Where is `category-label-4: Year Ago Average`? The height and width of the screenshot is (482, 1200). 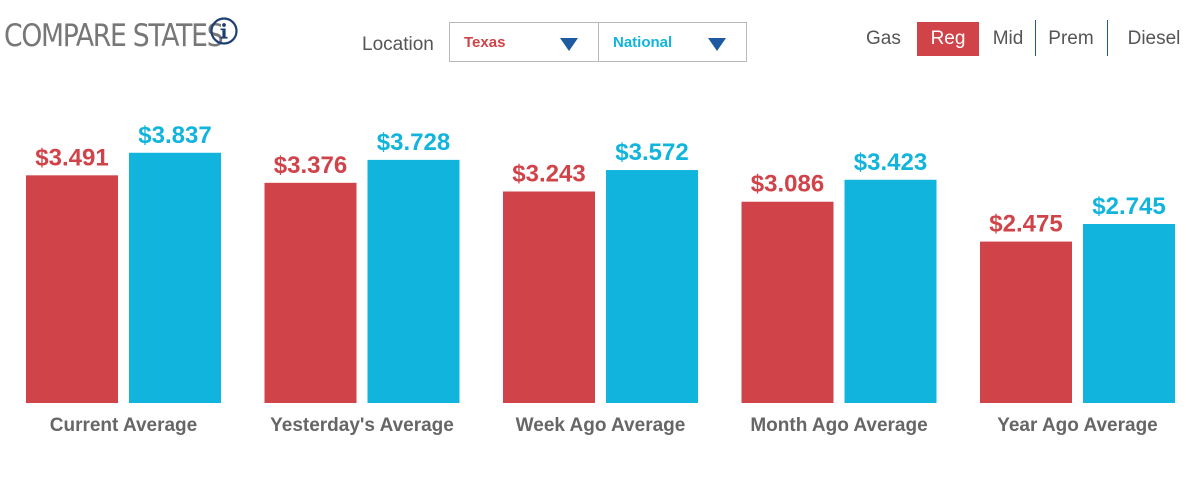
category-label-4: Year Ago Average is located at coordinates (1077, 425).